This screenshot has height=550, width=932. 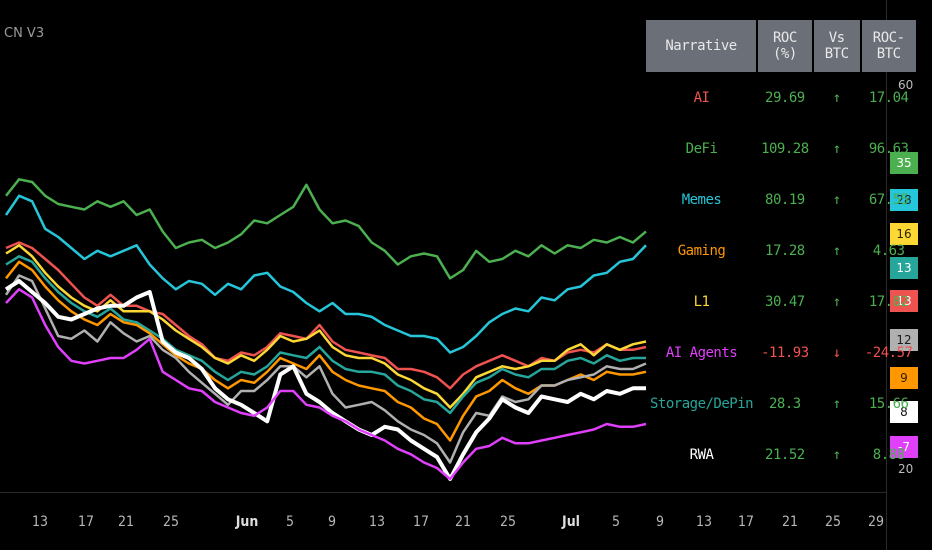 What do you see at coordinates (785, 352) in the screenshot?
I see `roc-value: -11.93` at bounding box center [785, 352].